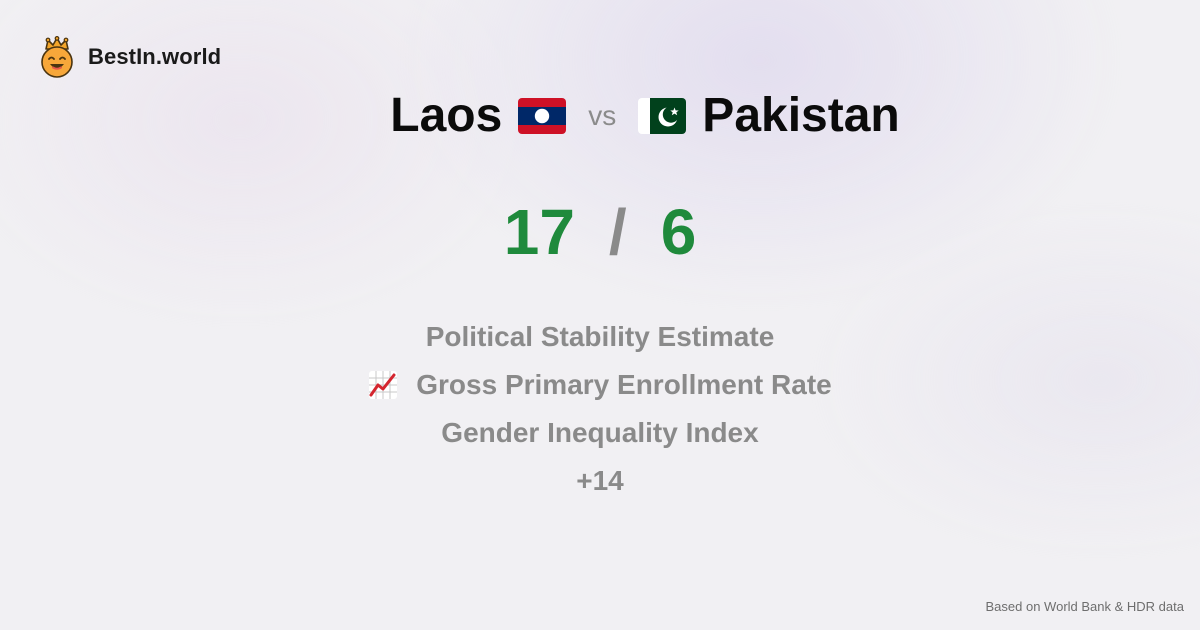  What do you see at coordinates (1084, 606) in the screenshot?
I see `data-source-note: Based on World Bank & HDR data` at bounding box center [1084, 606].